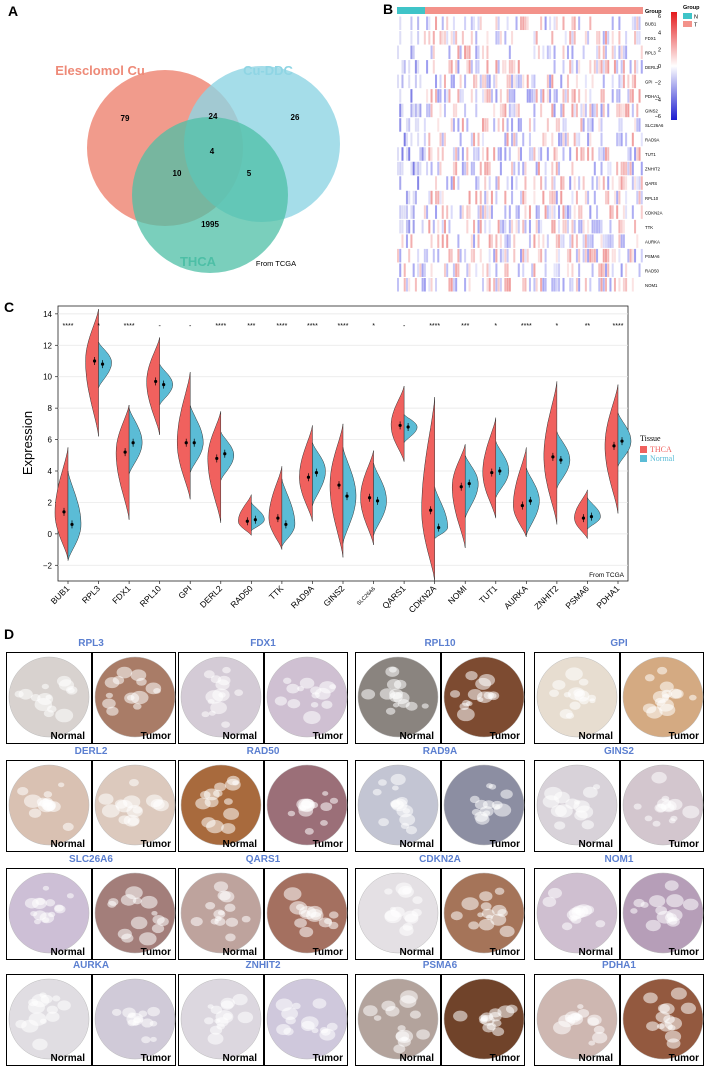 The image size is (709, 1070). What do you see at coordinates (336, 490) in the screenshot?
I see `violin-half-thca` at bounding box center [336, 490].